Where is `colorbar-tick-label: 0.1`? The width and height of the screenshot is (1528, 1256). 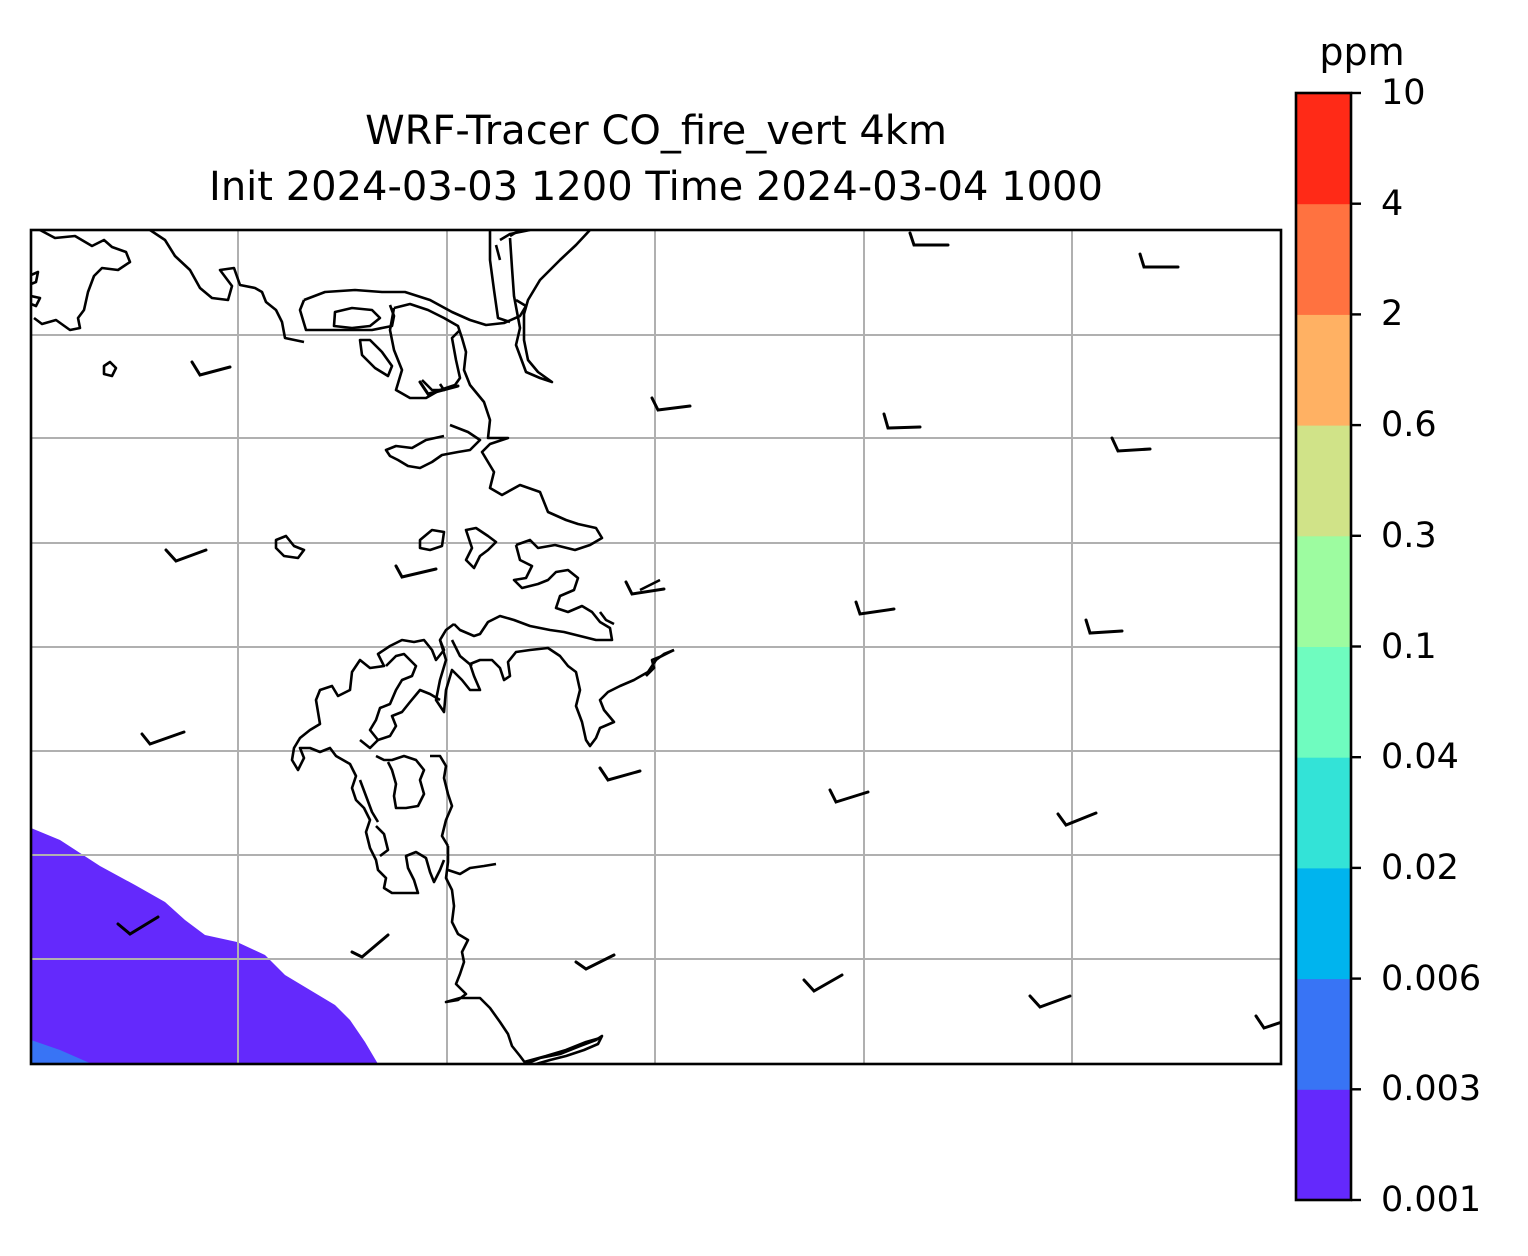 colorbar-tick-label: 0.1 is located at coordinates (1409, 646).